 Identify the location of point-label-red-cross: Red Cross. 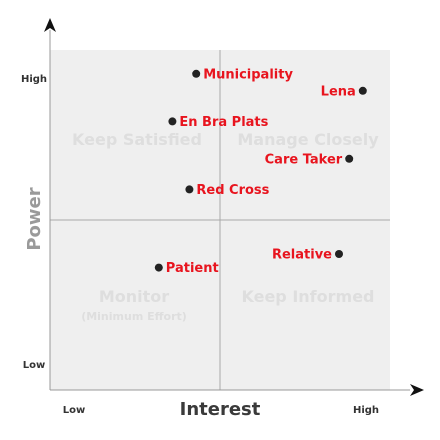
(232, 190).